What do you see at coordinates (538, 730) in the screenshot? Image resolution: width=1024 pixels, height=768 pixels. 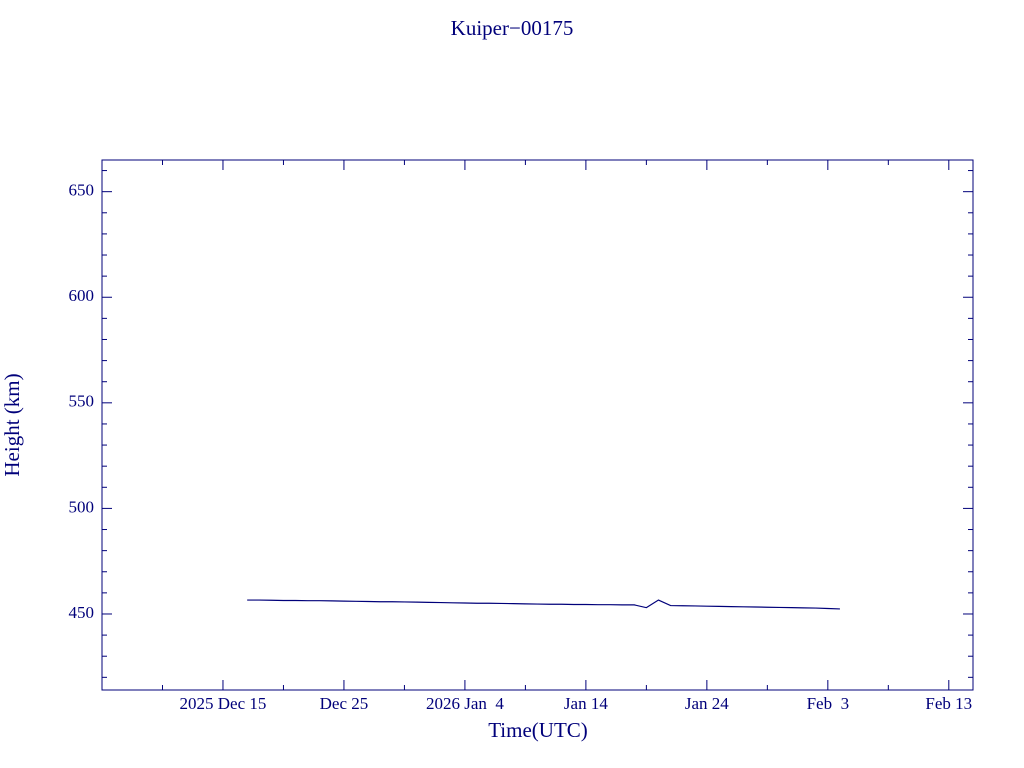 I see `x-axis-label: Time(UTC)` at bounding box center [538, 730].